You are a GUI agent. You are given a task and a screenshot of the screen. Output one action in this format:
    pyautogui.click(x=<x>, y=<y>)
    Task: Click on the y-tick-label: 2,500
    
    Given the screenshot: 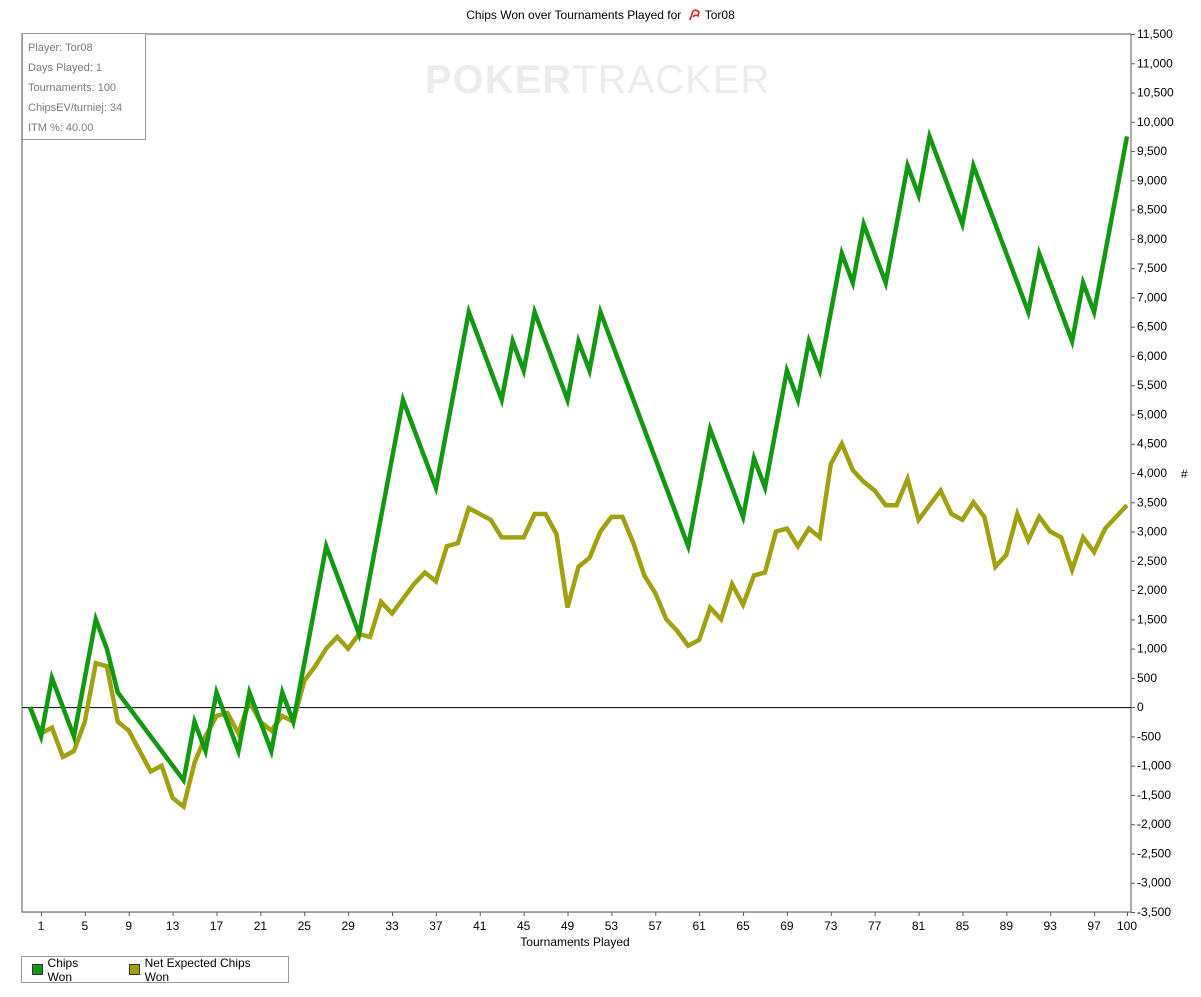 What is the action you would take?
    pyautogui.click(x=1152, y=561)
    